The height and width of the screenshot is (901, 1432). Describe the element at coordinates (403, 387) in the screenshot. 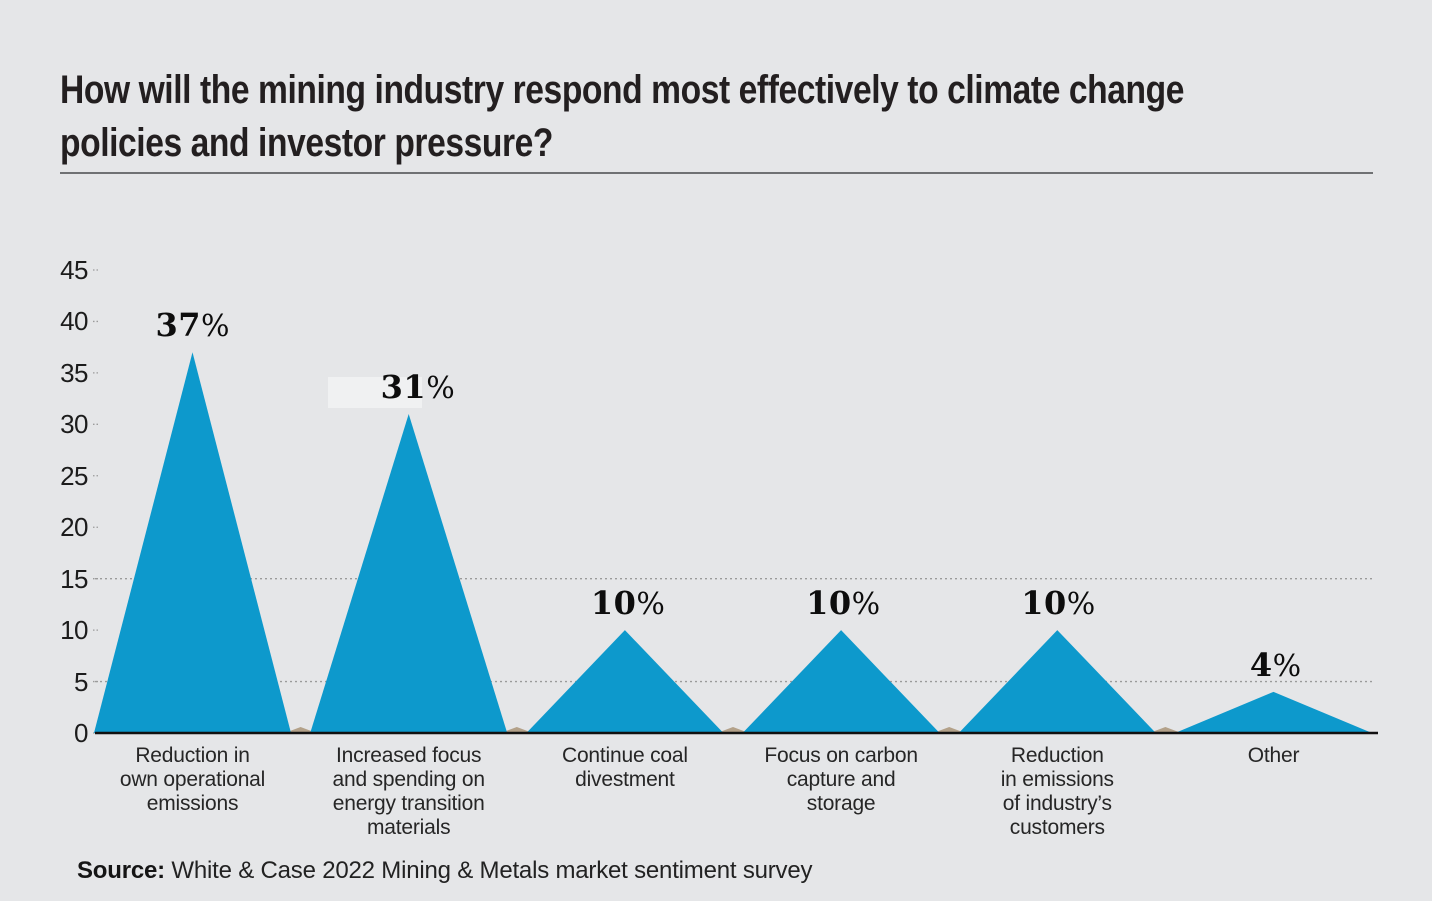

I see `value-number: 31` at that location.